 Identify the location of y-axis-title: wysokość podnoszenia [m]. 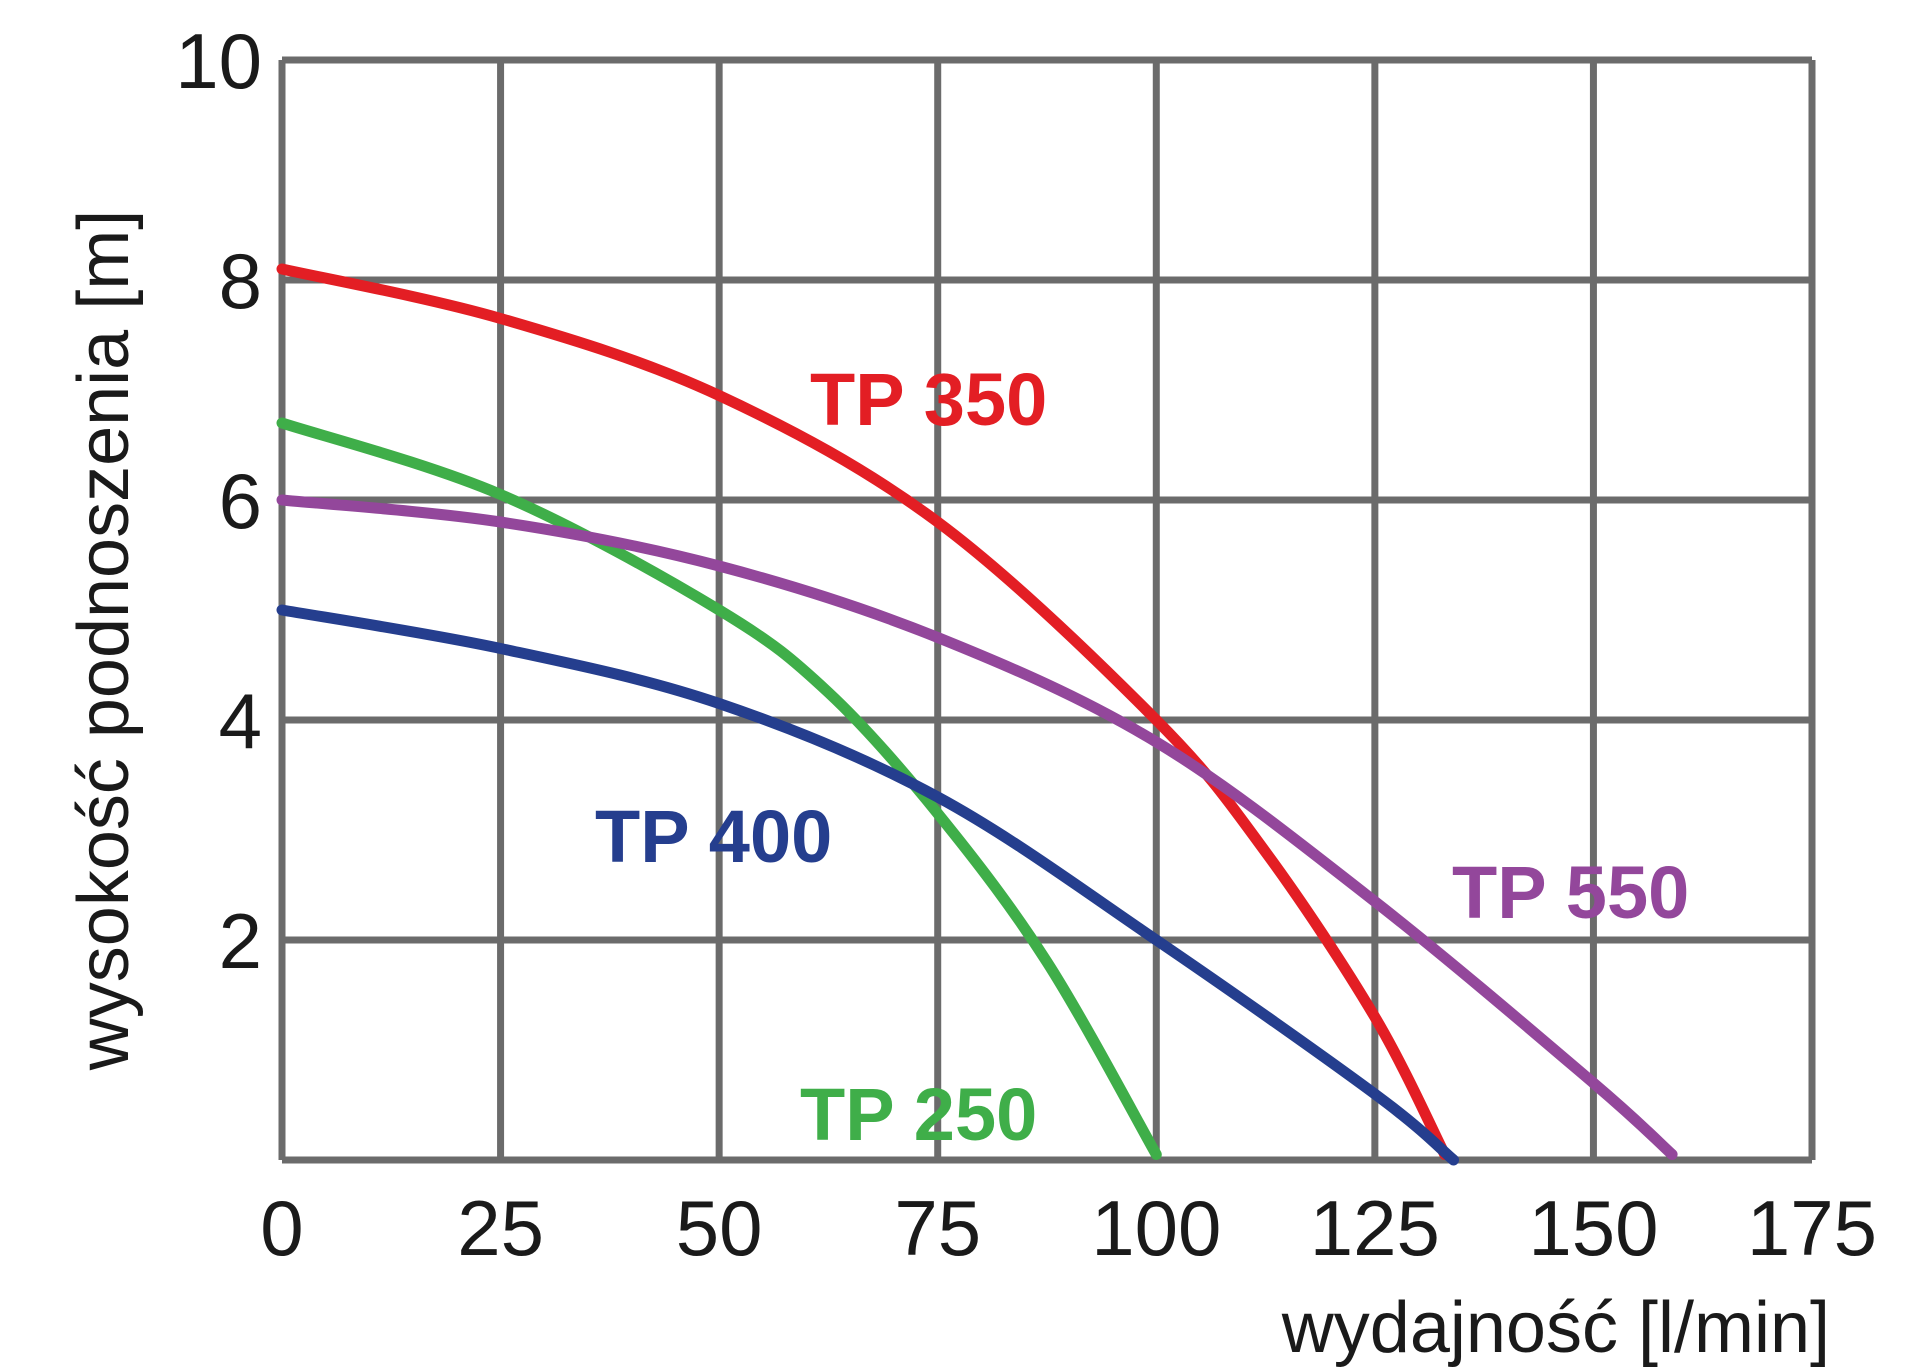
(104, 640).